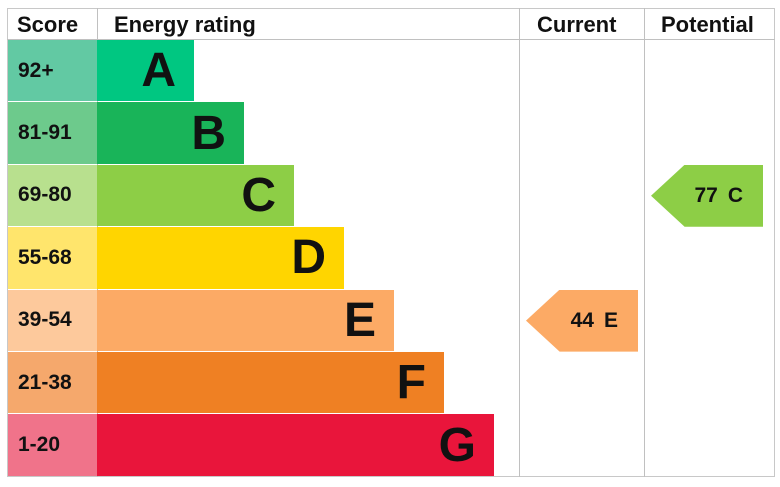  Describe the element at coordinates (577, 24) in the screenshot. I see `header-current: Current` at that location.